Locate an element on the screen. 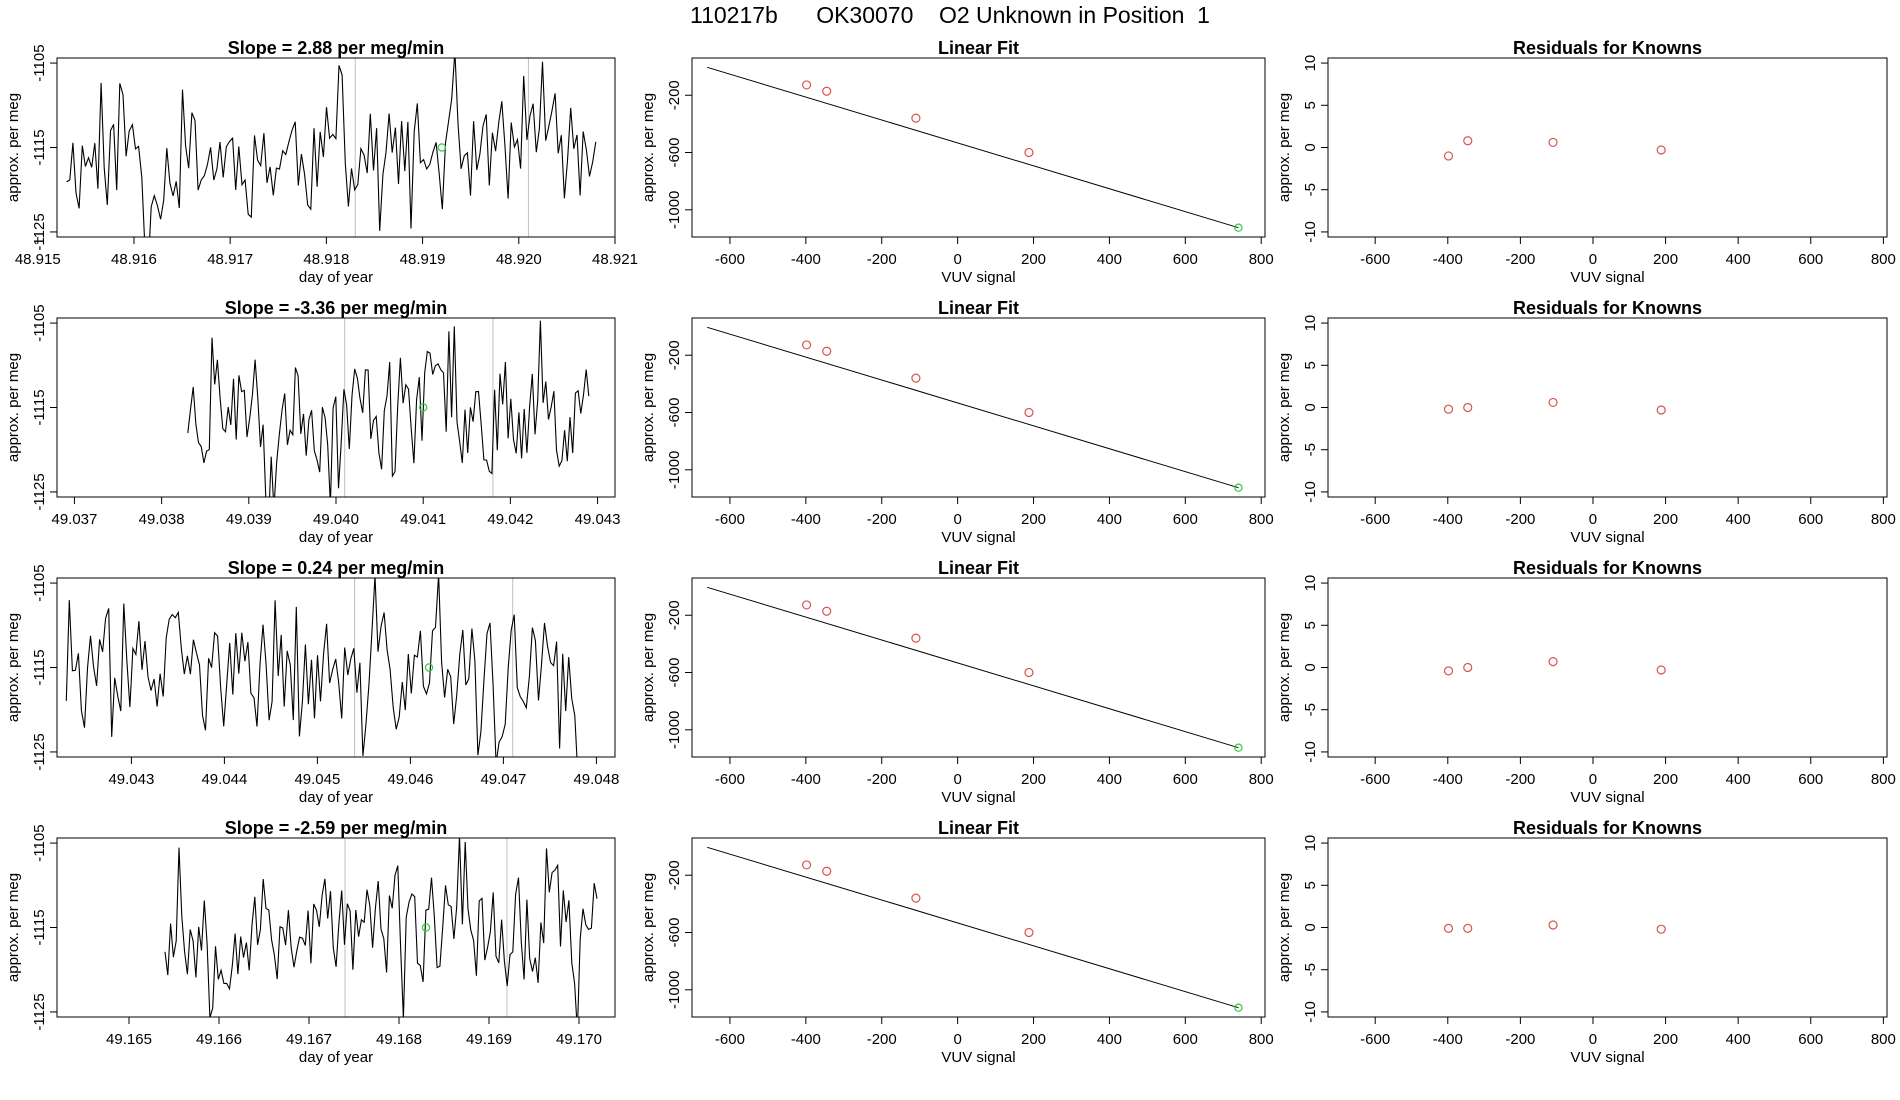  y-tick-label: -600 is located at coordinates (674, 672).